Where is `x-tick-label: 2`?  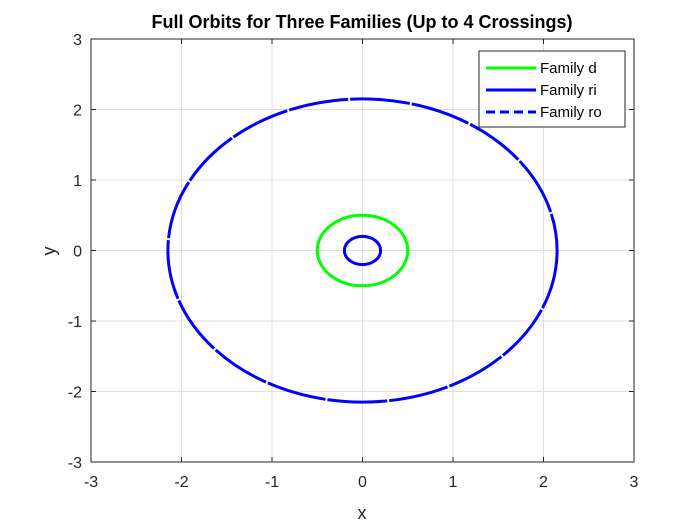 x-tick-label: 2 is located at coordinates (543, 482).